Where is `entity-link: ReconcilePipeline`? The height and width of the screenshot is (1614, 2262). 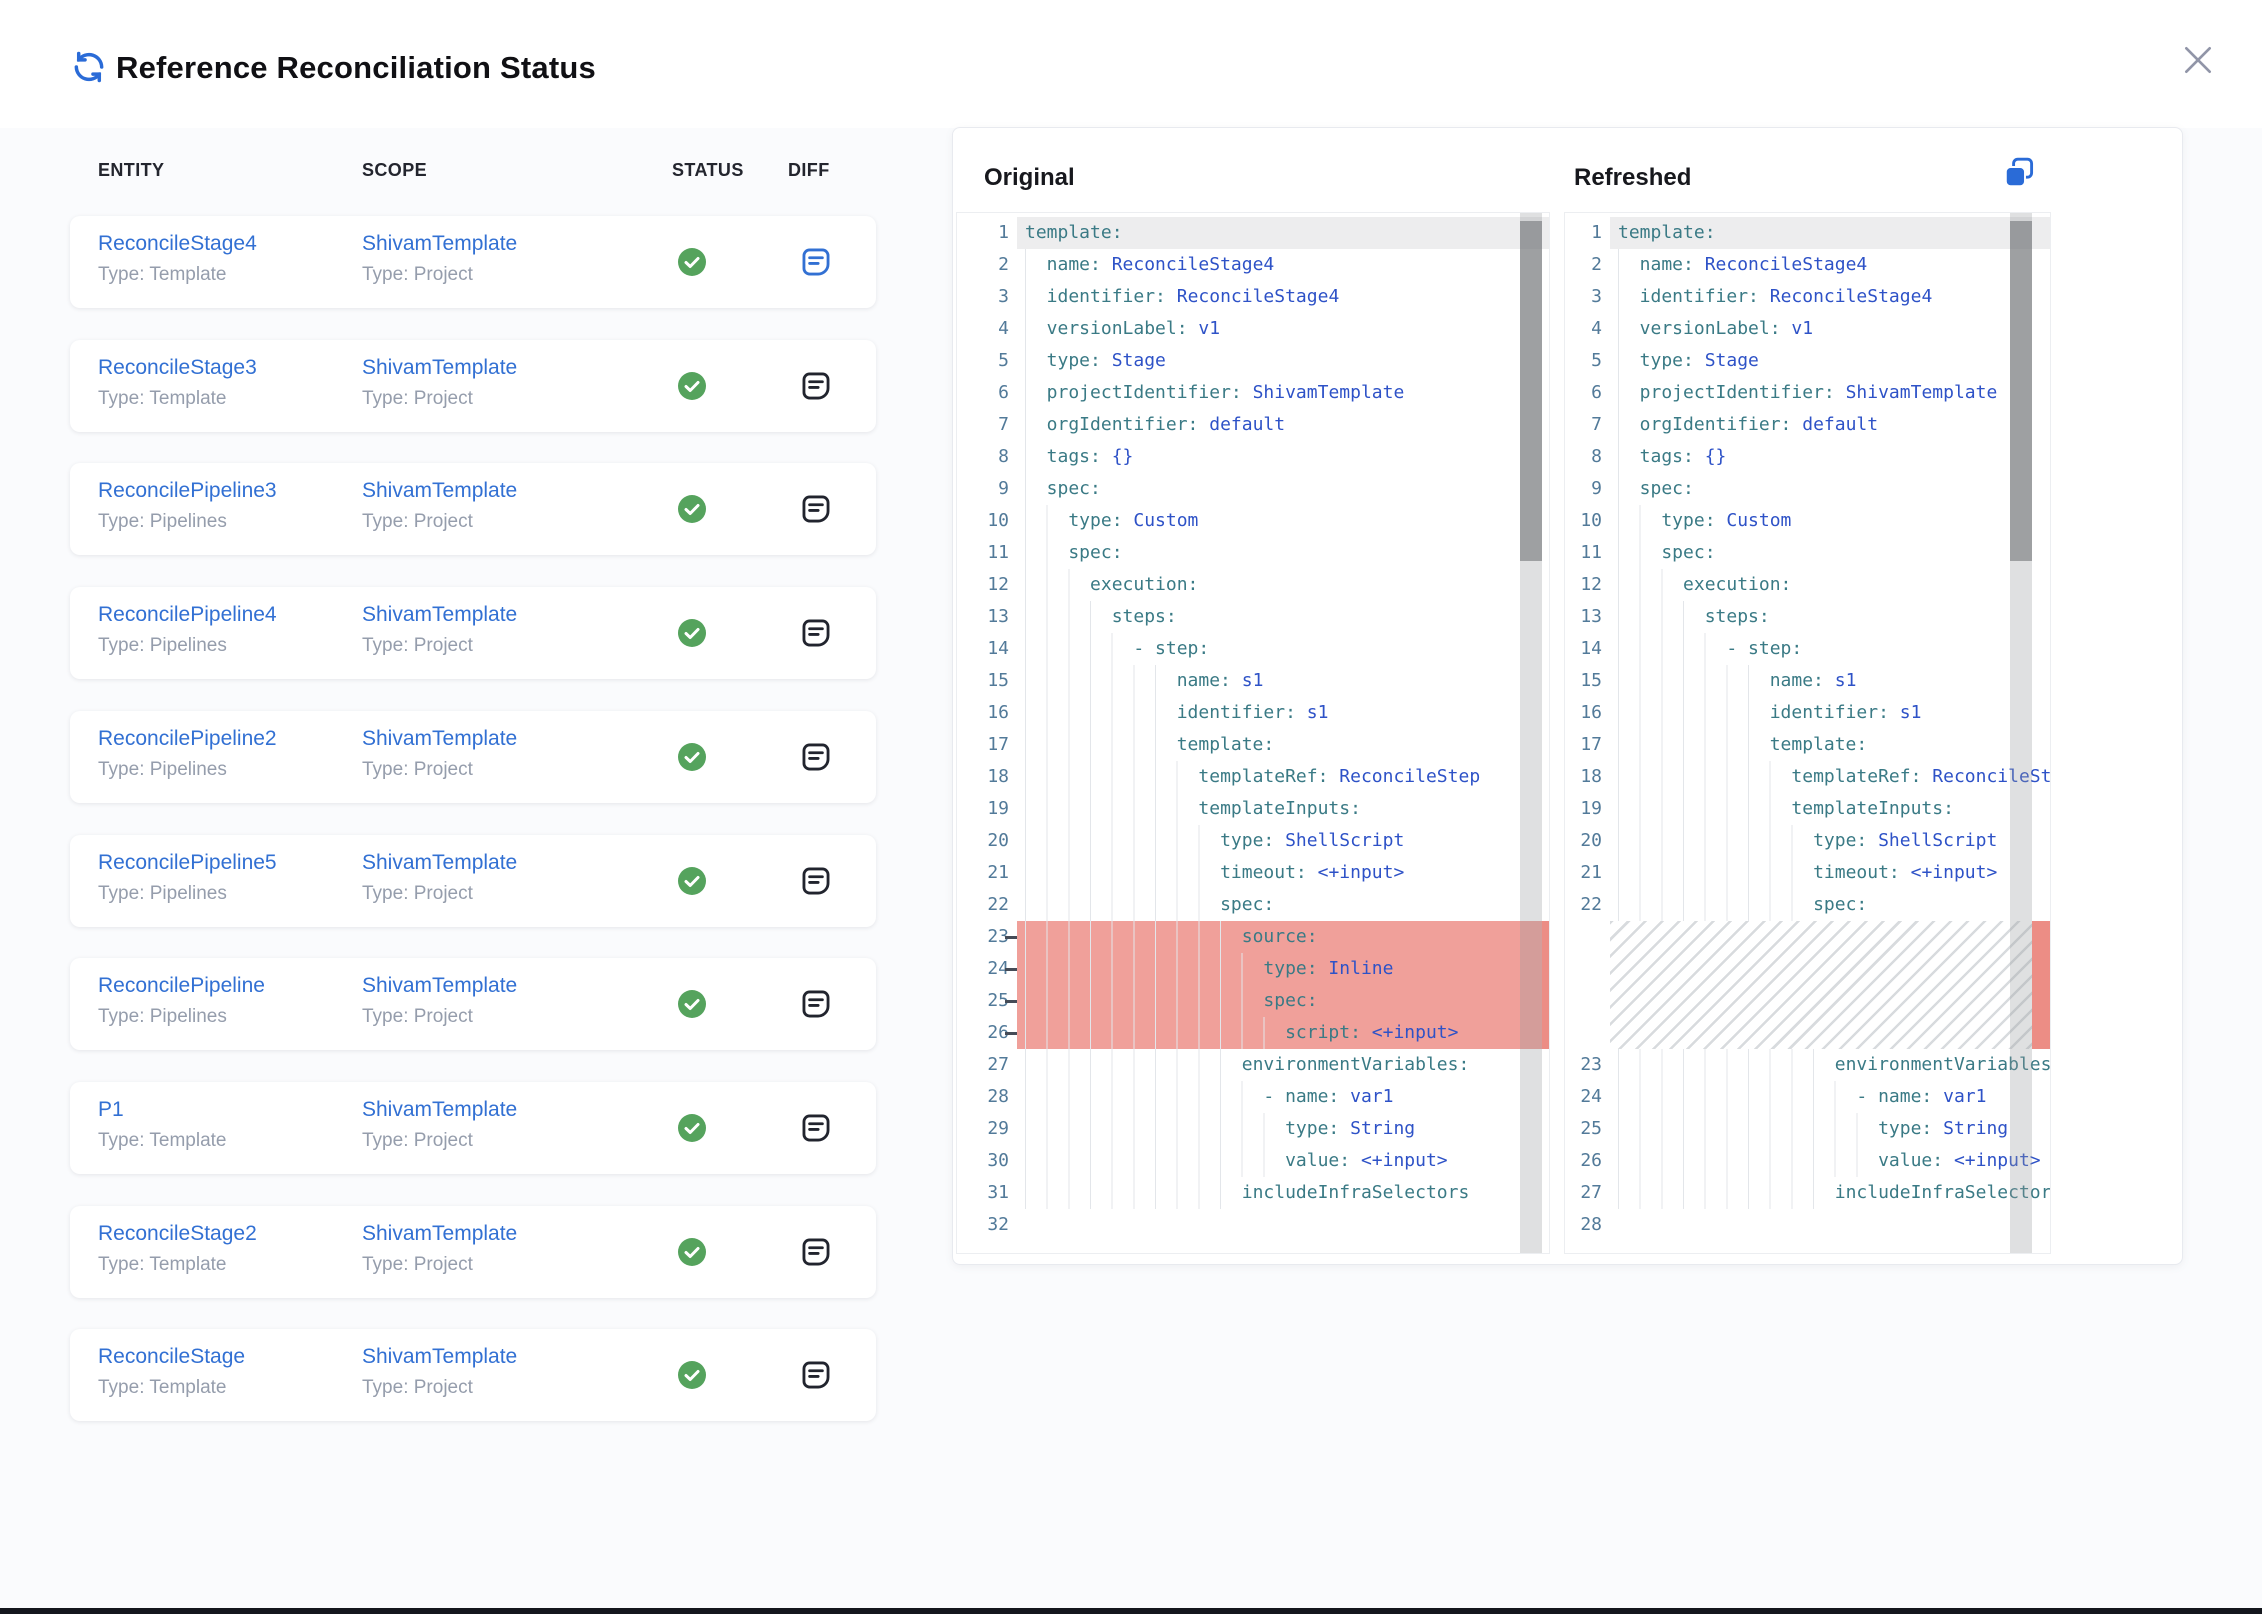
entity-link: ReconcilePipeline is located at coordinates (181, 985).